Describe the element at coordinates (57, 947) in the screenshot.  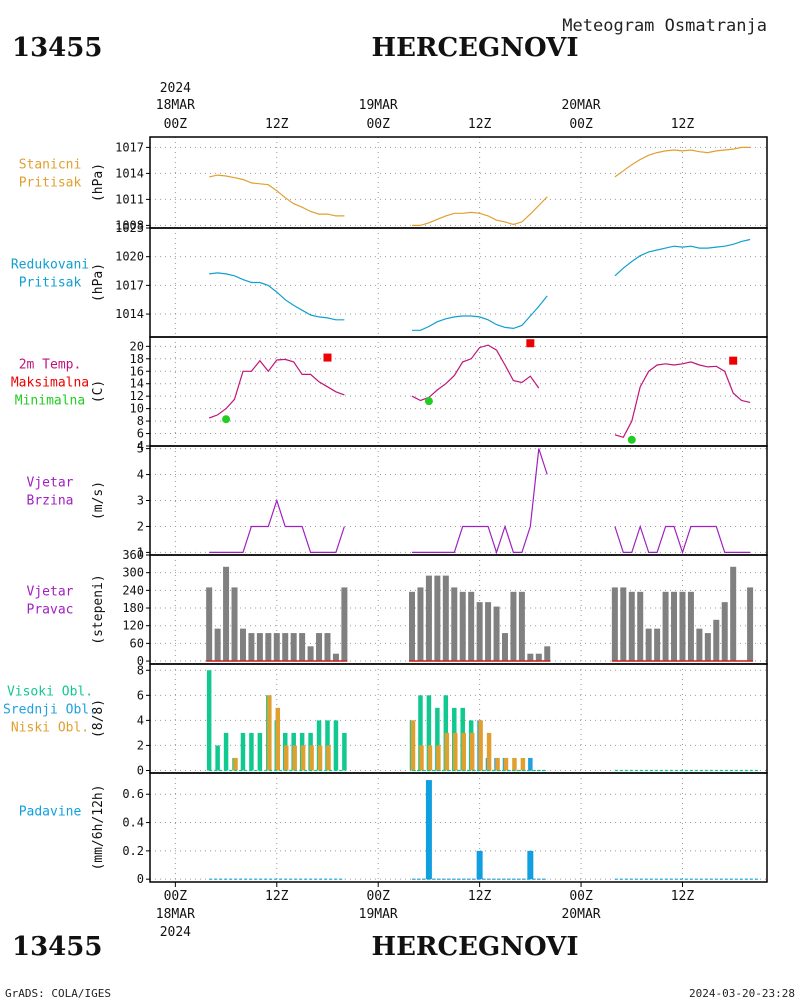
I see `station-id-bottom: 13455` at that location.